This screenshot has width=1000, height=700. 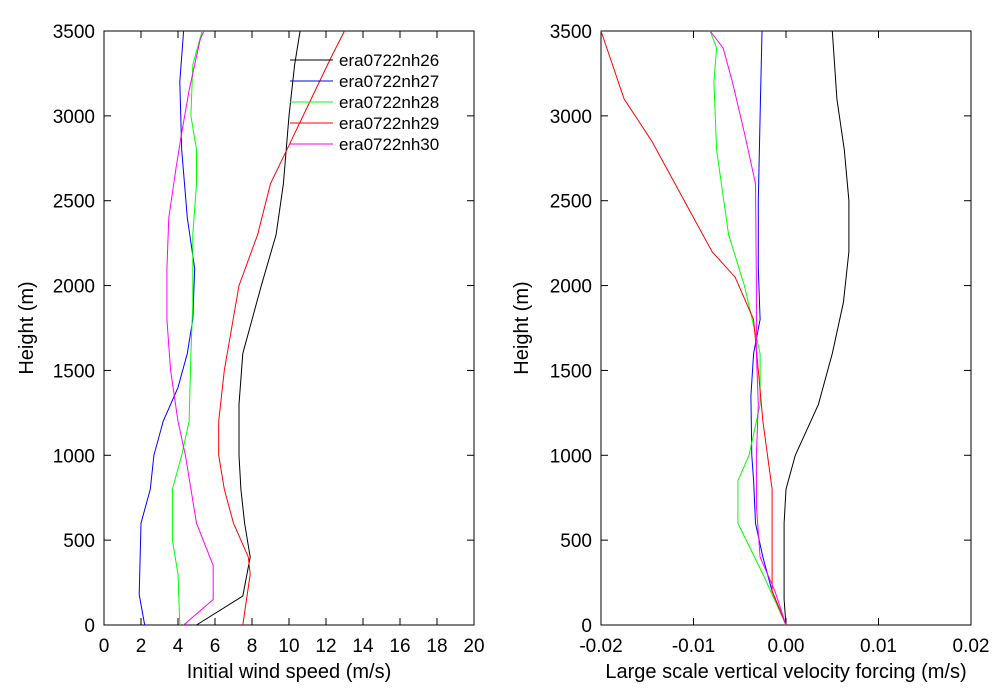 What do you see at coordinates (141, 646) in the screenshot?
I see `x-tick-label: 2` at bounding box center [141, 646].